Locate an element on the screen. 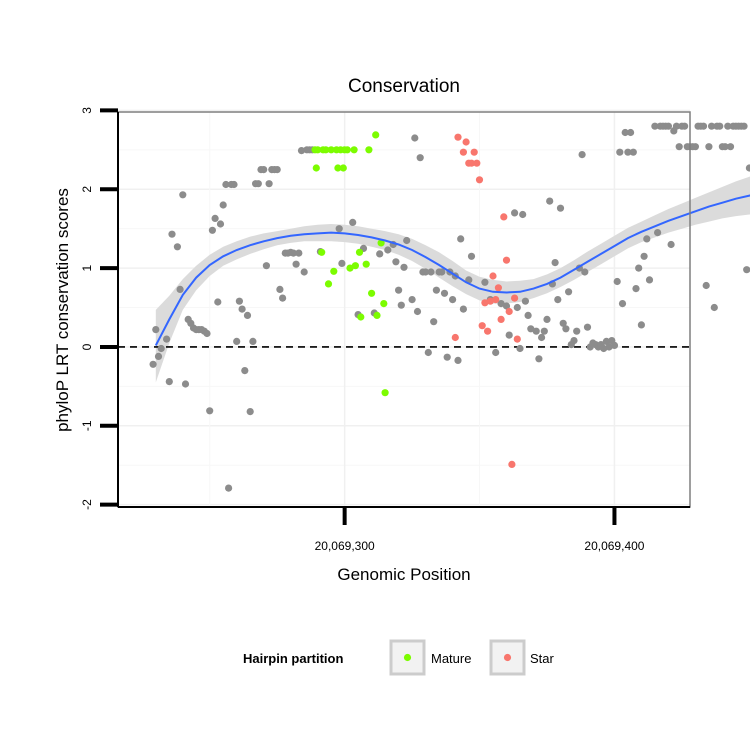 Image resolution: width=750 pixels, height=750 pixels. x-axis-title: Genomic Position is located at coordinates (403, 574).